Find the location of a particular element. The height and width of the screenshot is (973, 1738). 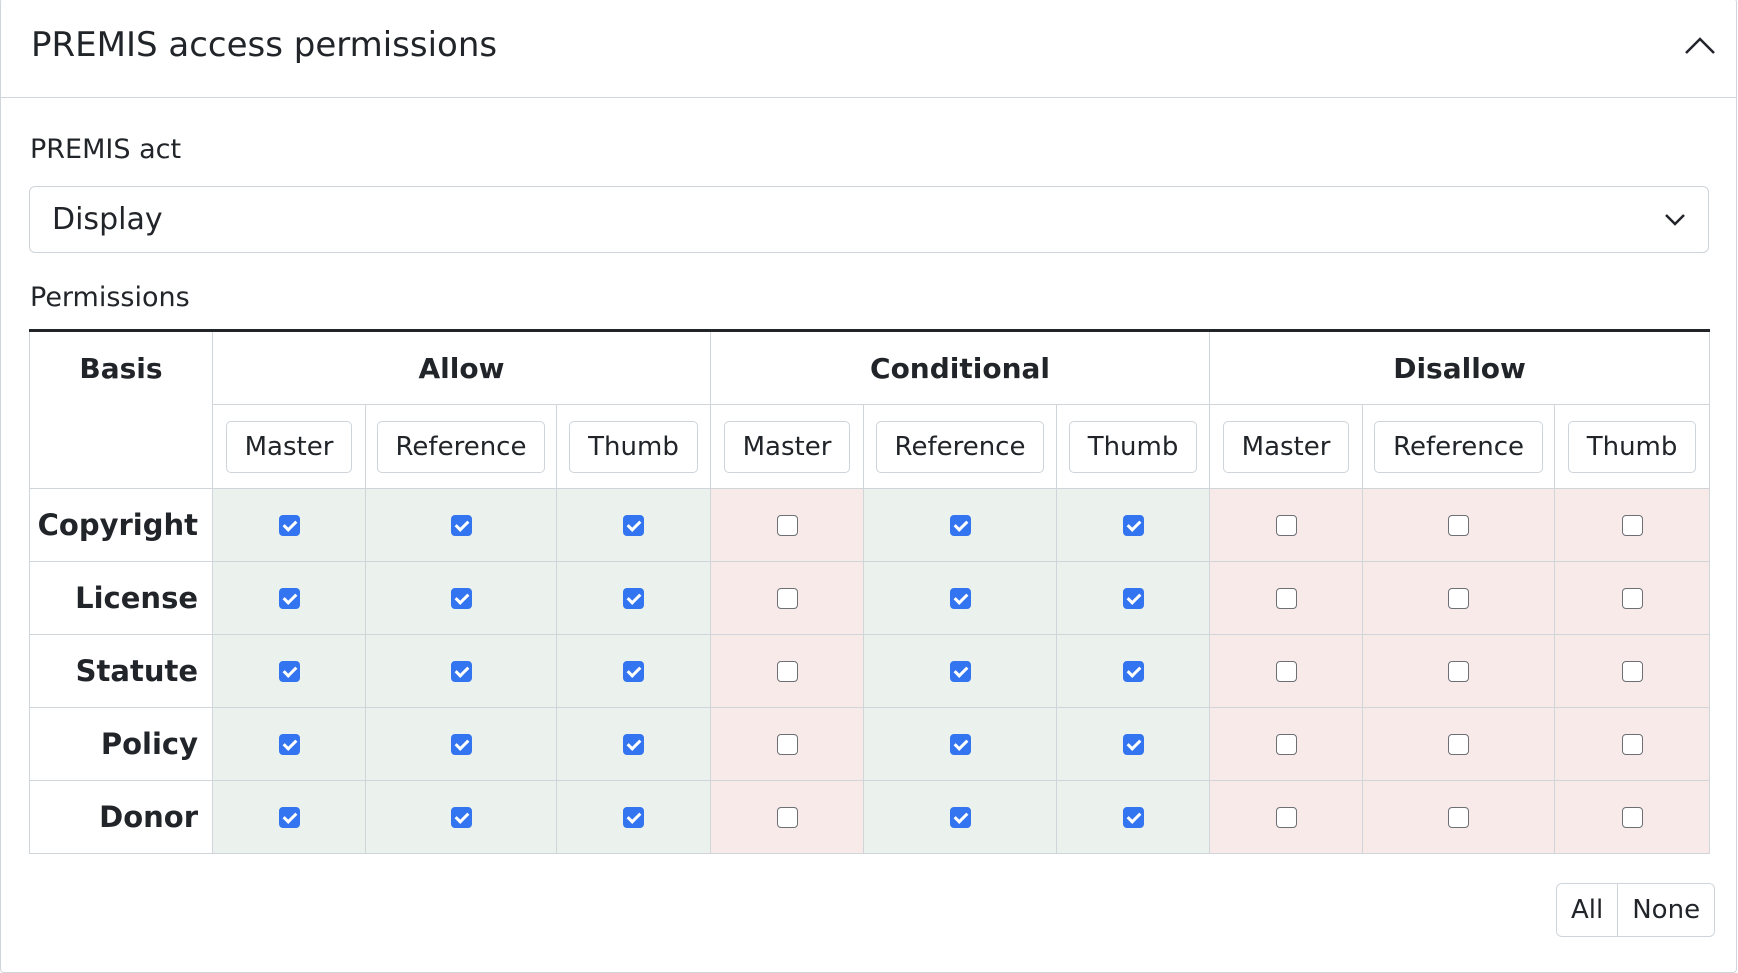

premis-act-select: Display is located at coordinates (869, 219).